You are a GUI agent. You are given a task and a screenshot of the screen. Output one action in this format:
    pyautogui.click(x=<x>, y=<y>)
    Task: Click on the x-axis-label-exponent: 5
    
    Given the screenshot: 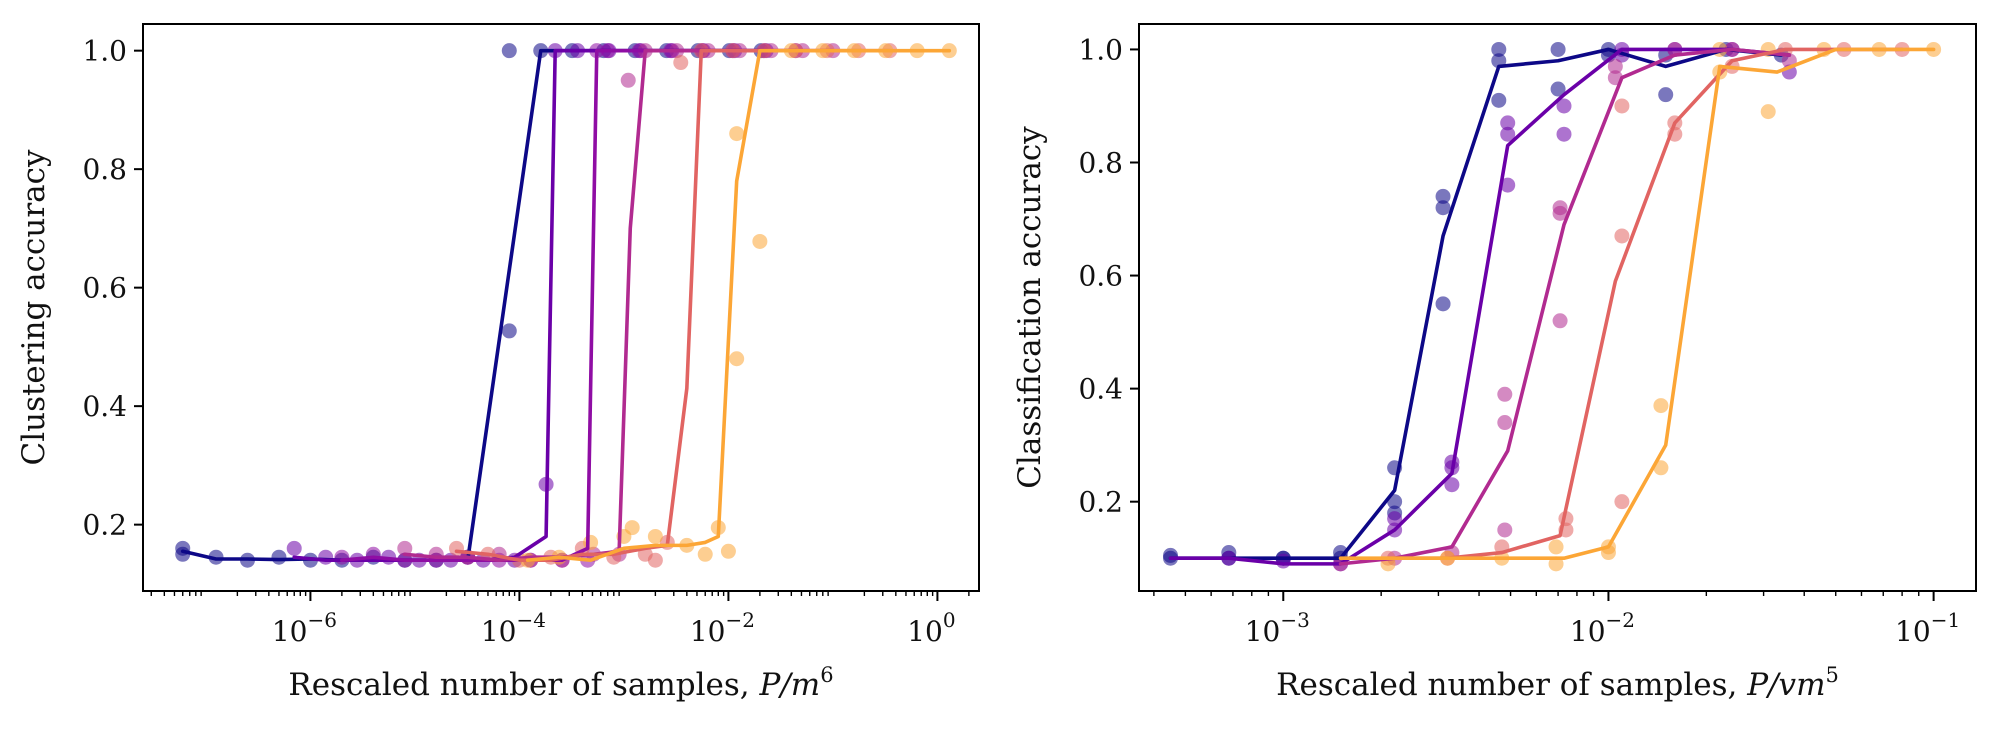 What is the action you would take?
    pyautogui.click(x=1831, y=675)
    